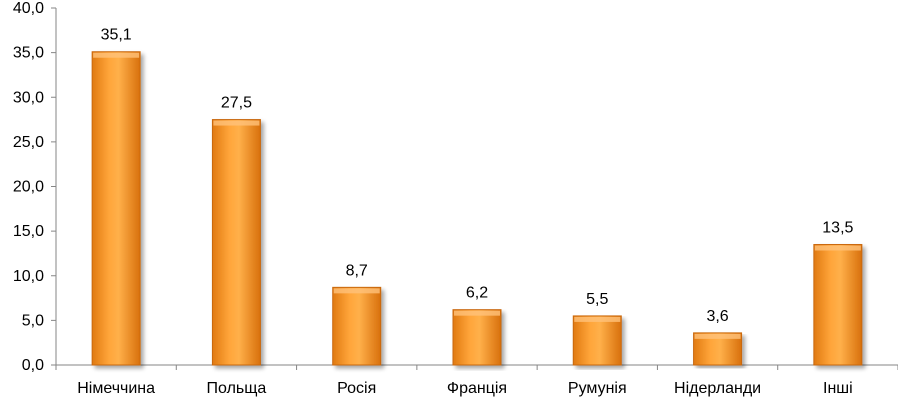 This screenshot has width=898, height=401. What do you see at coordinates (597, 299) in the screenshot?
I see `data-label: 5,5` at bounding box center [597, 299].